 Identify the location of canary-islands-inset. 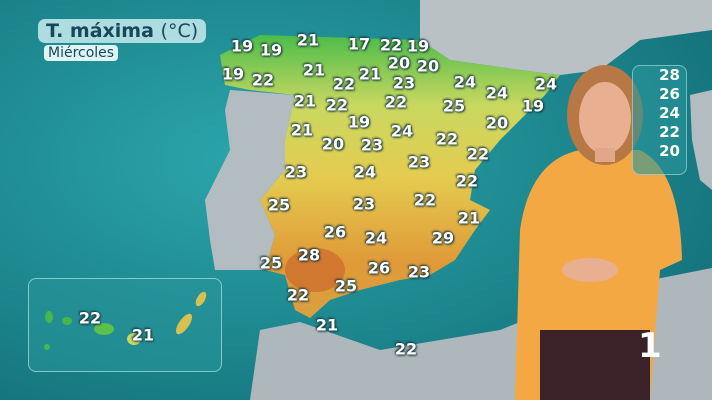
(125, 325).